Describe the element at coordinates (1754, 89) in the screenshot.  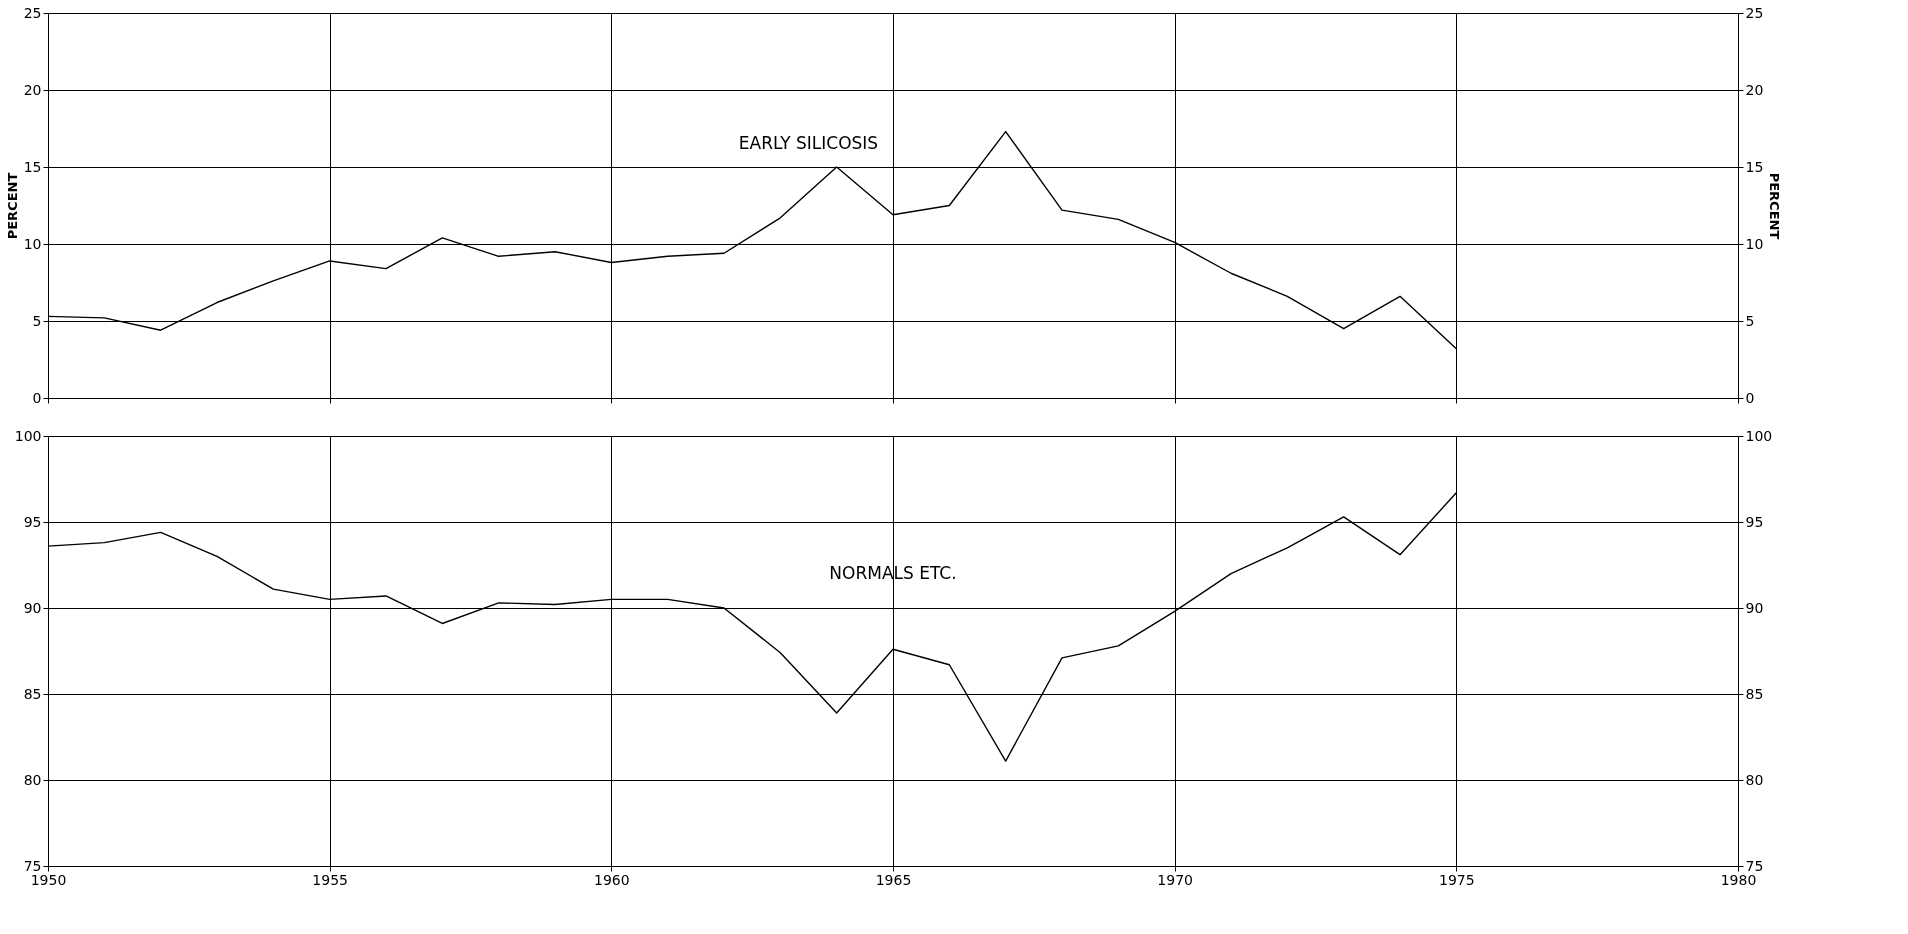
I see `y2-tick-label: 20` at that location.